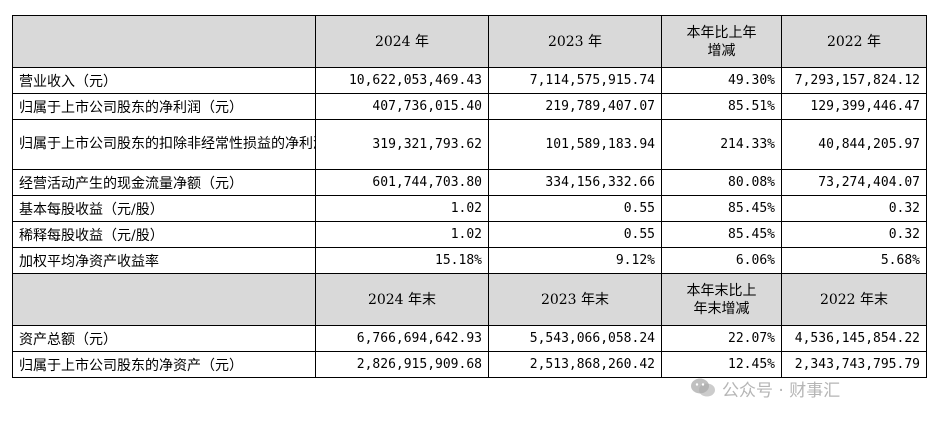 The width and height of the screenshot is (938, 434). What do you see at coordinates (575, 80) in the screenshot?
I see `value-2023: 7,114,575,915.74` at bounding box center [575, 80].